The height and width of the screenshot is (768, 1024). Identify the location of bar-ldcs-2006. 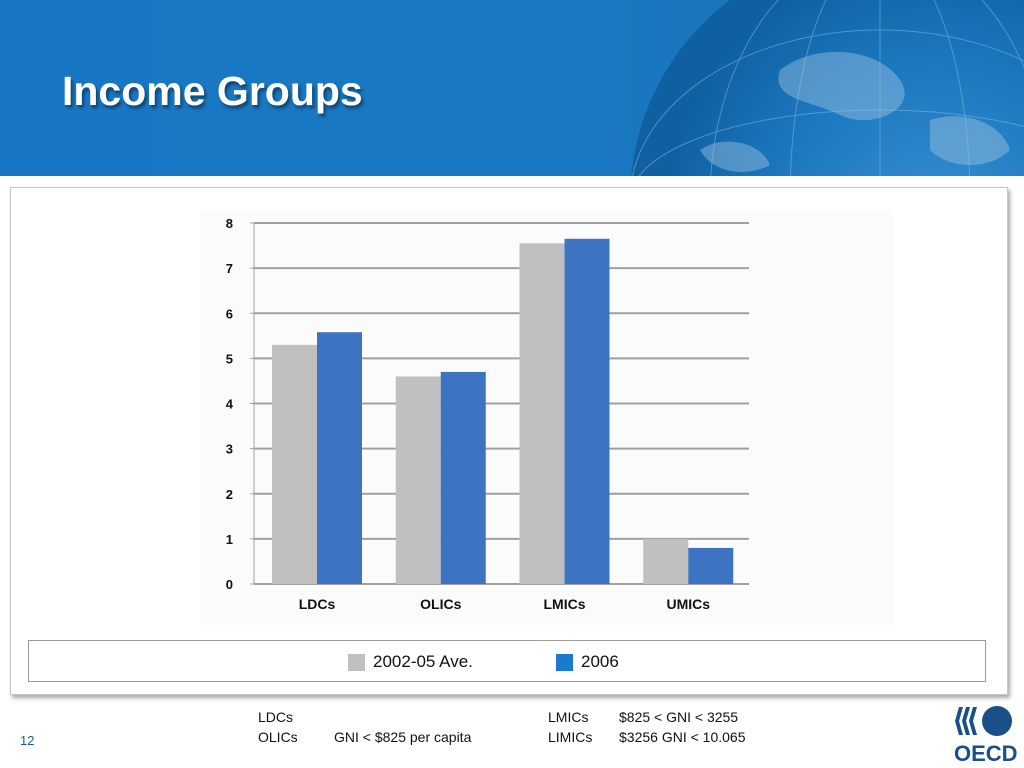
(339, 458).